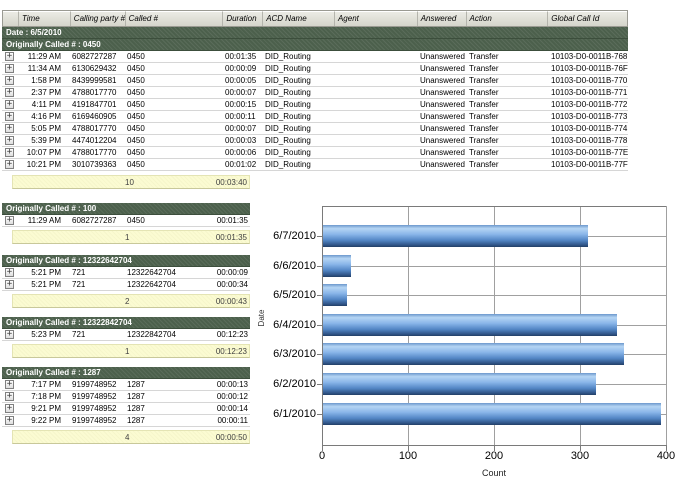 The image size is (676, 485). What do you see at coordinates (294, 413) in the screenshot?
I see `y-tick-label: 6/1/2010` at bounding box center [294, 413].